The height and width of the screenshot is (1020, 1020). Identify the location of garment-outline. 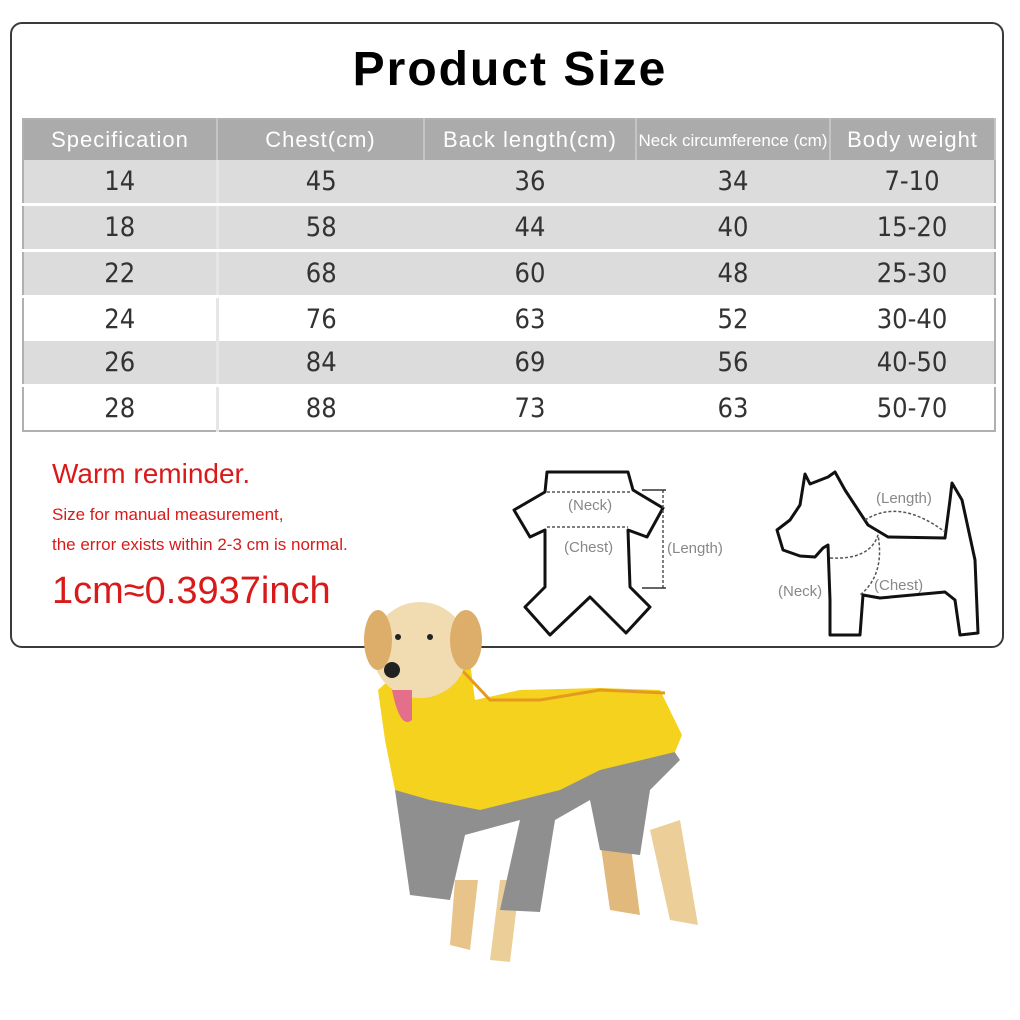
(588, 553).